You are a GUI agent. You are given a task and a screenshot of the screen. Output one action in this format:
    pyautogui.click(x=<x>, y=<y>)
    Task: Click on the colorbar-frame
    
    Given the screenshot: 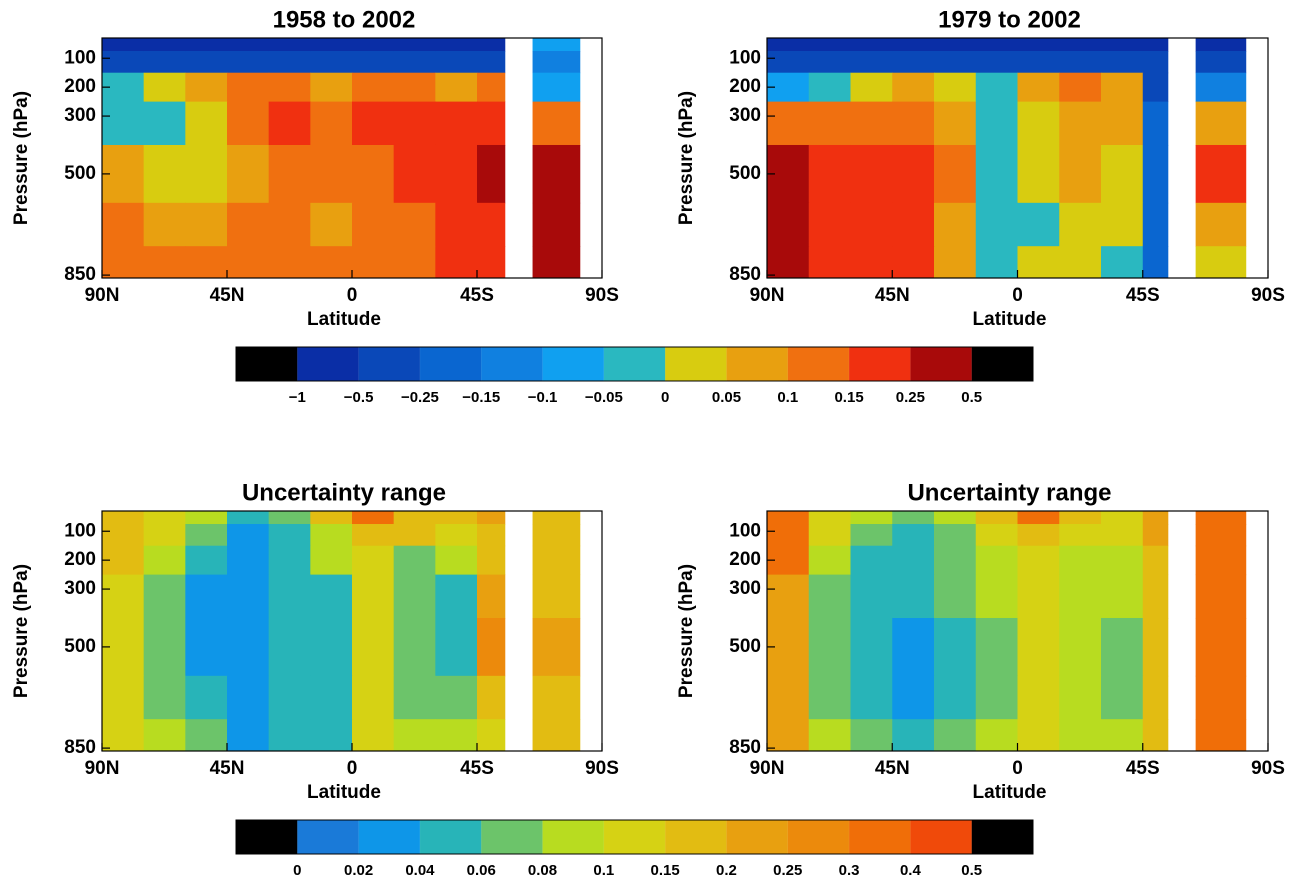 What is the action you would take?
    pyautogui.click(x=634, y=364)
    